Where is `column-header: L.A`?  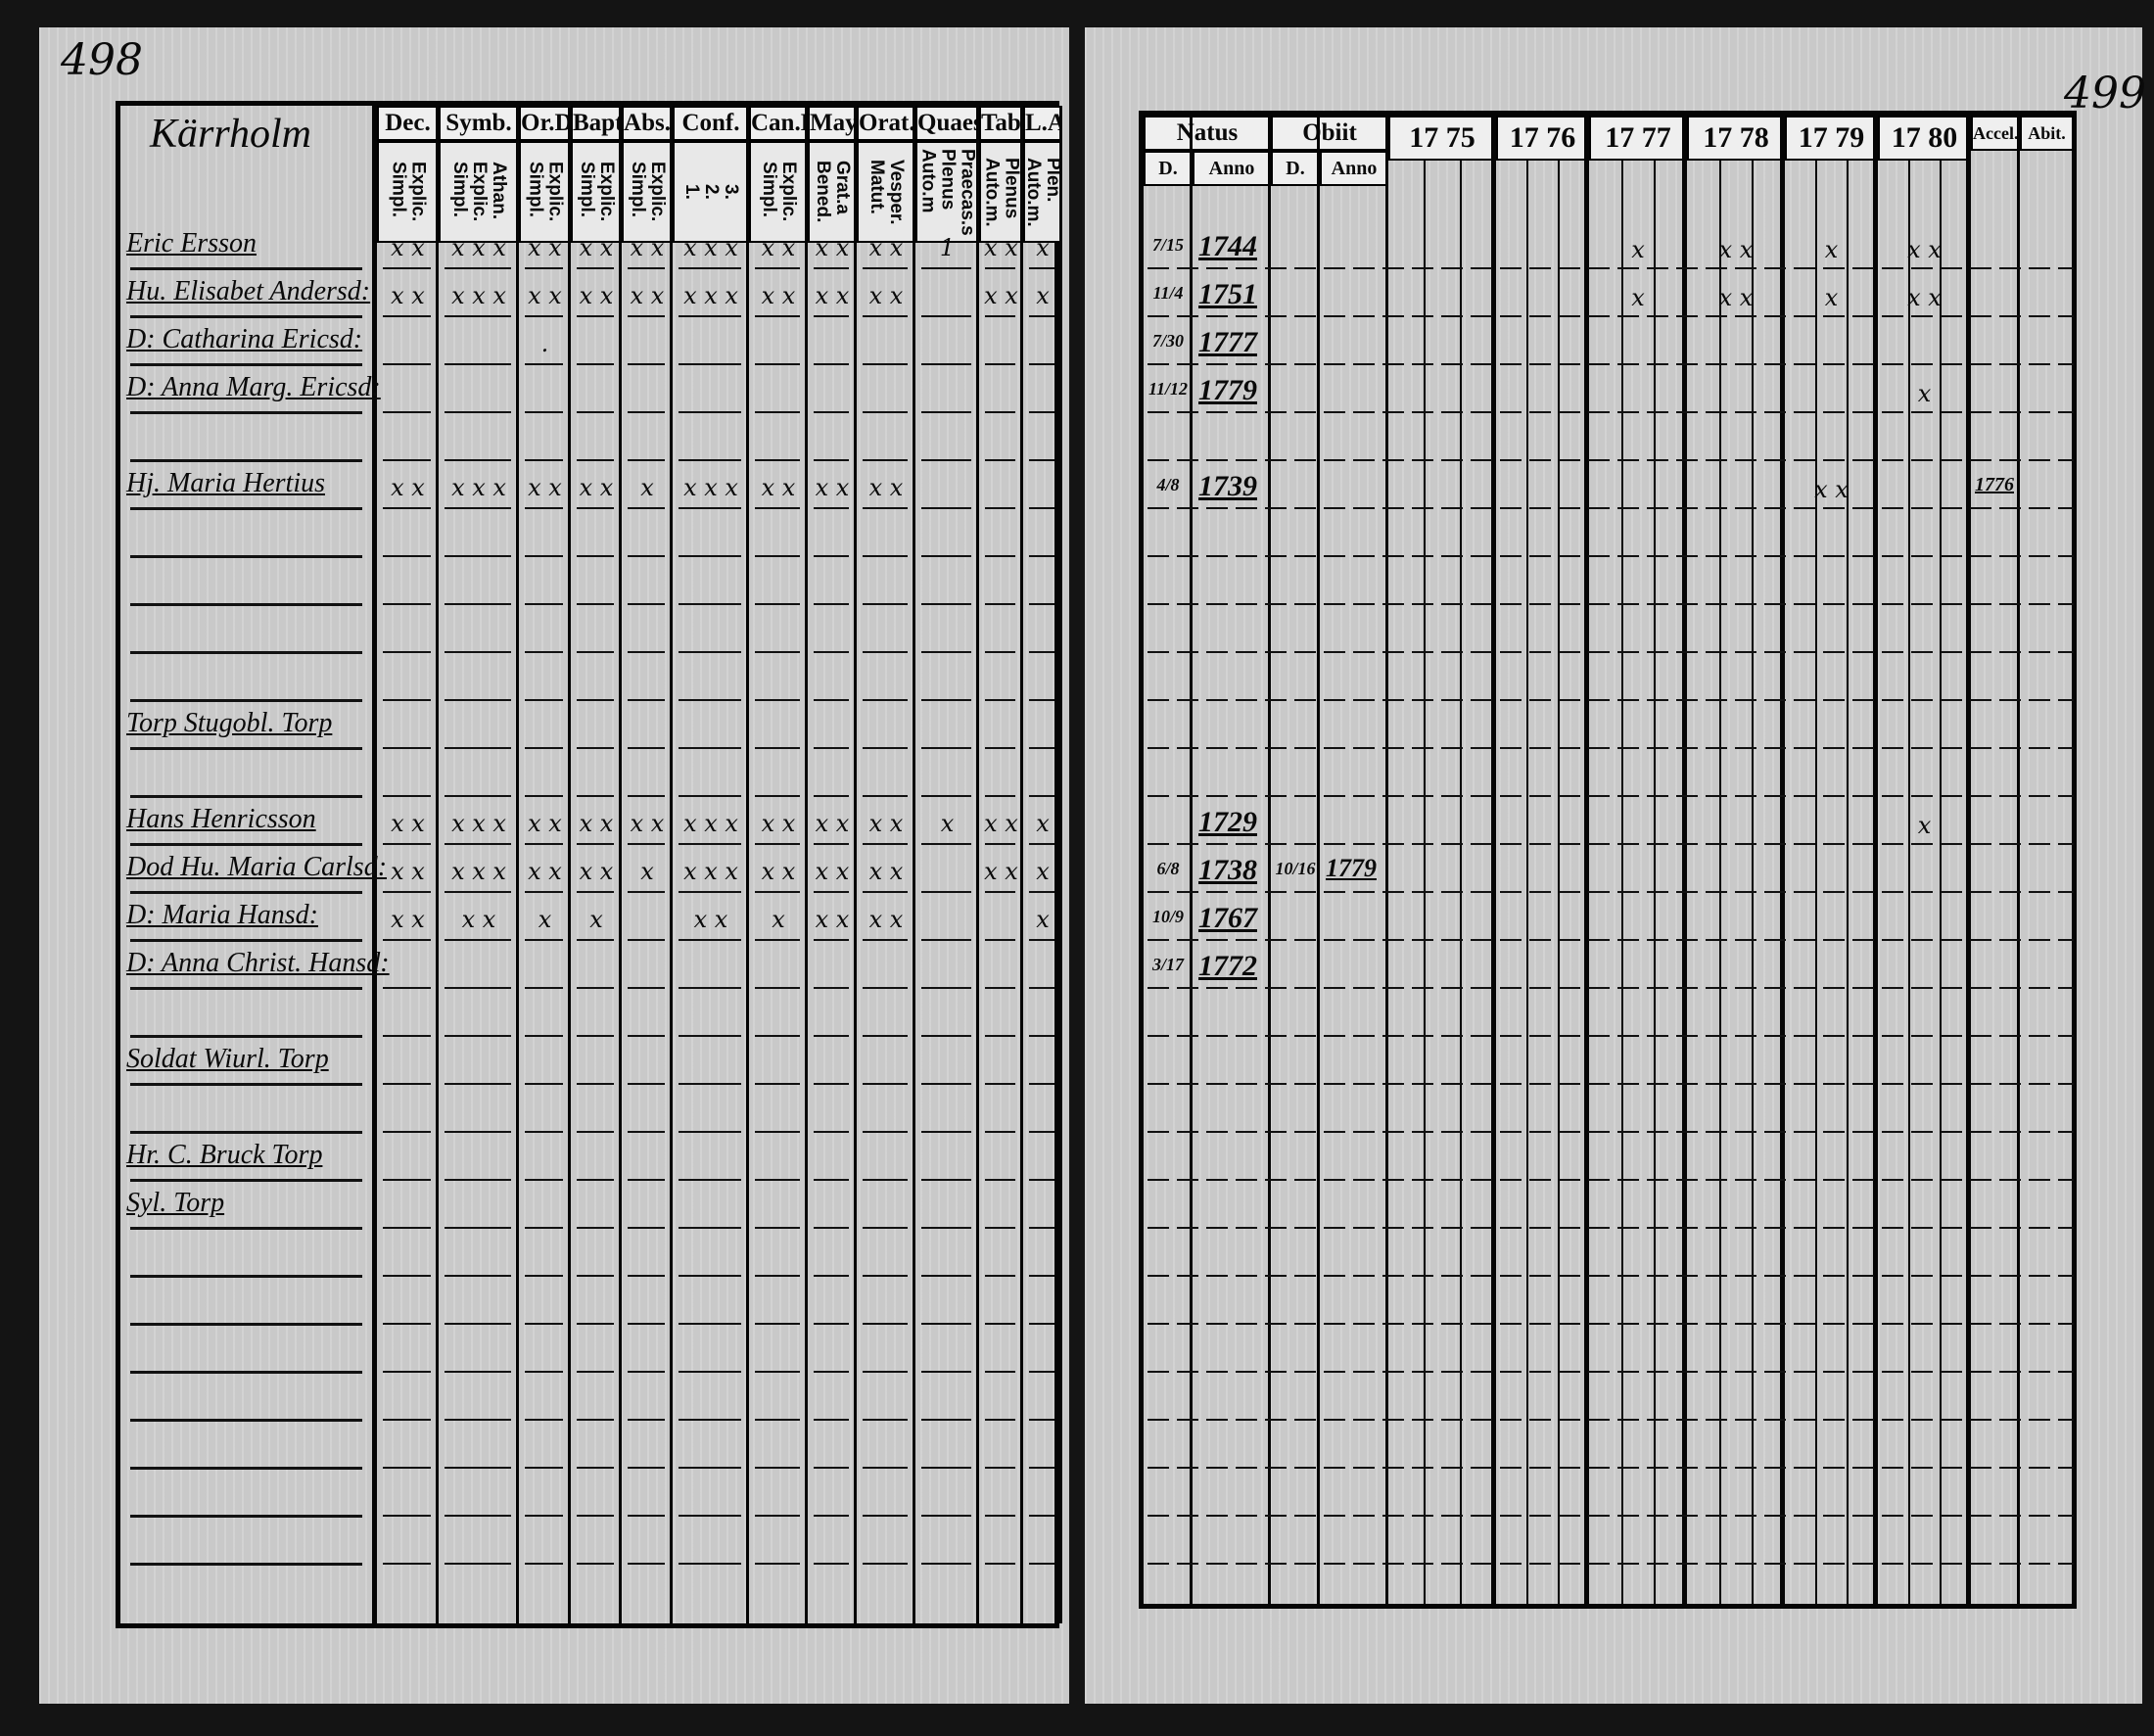 column-header: L.A is located at coordinates (1042, 123).